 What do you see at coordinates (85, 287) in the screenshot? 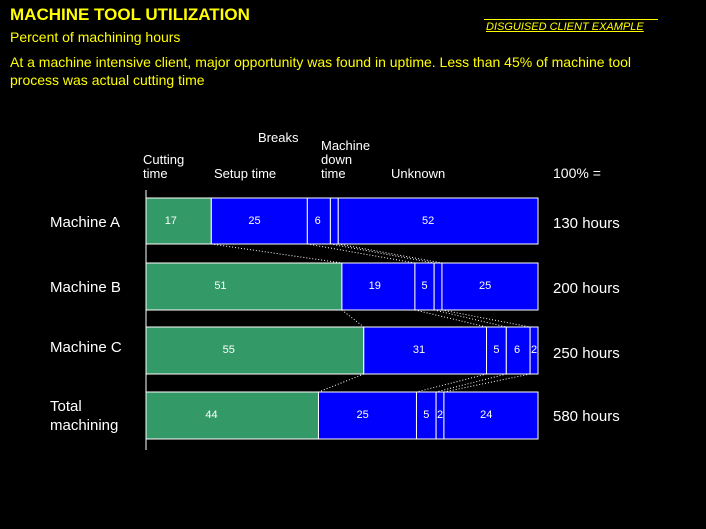
I see `row-label-machine-b: Machine B` at bounding box center [85, 287].